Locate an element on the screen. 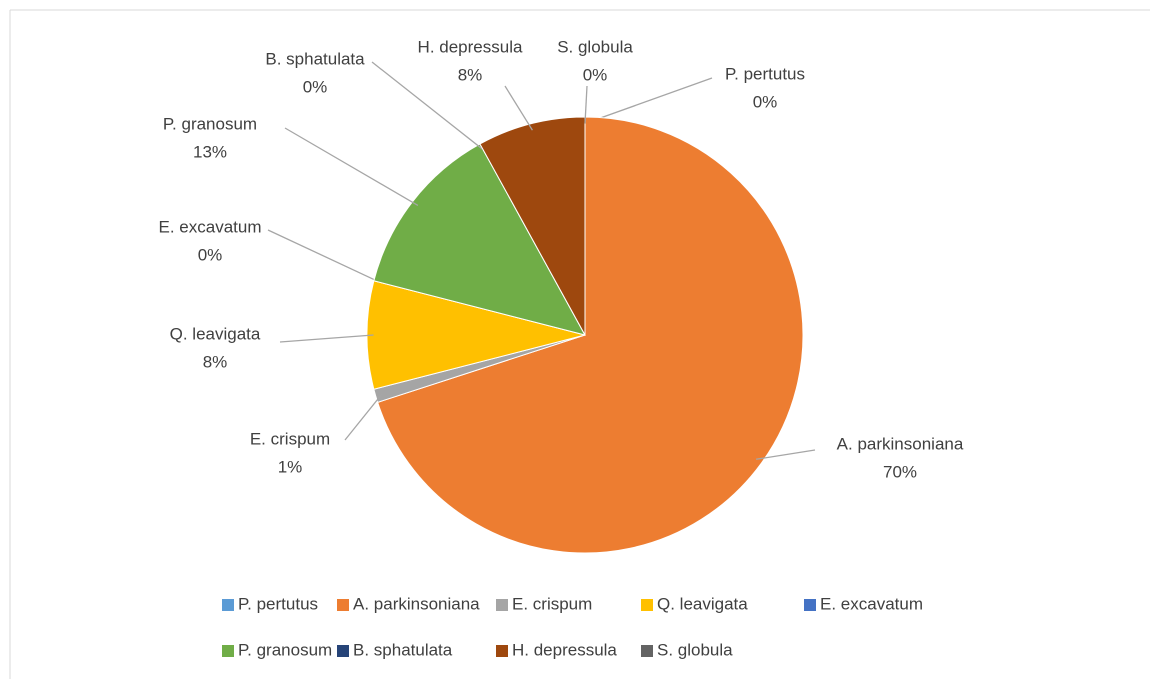  slice-label: P. granosum is located at coordinates (210, 123).